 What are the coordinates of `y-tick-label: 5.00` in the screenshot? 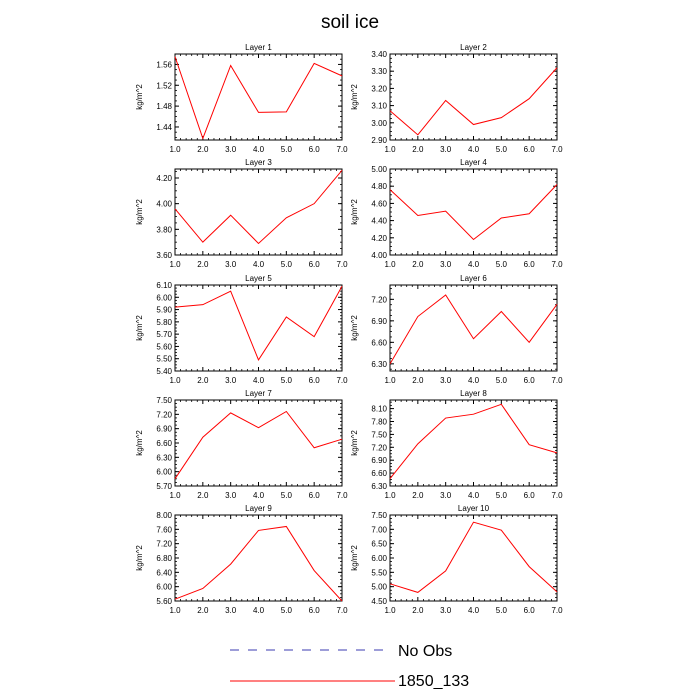 It's located at (379, 587).